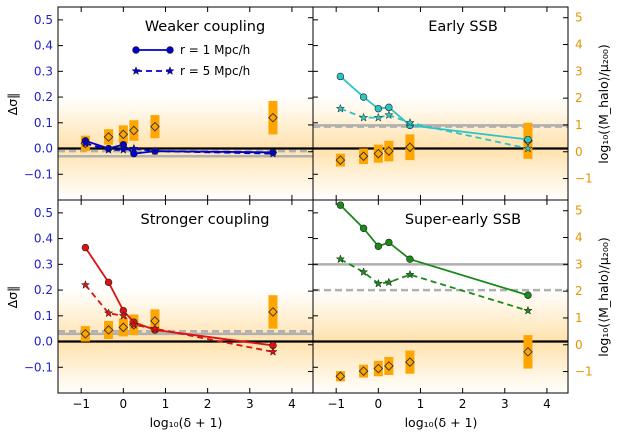 Image resolution: width=623 pixels, height=437 pixels. Describe the element at coordinates (12, 104) in the screenshot. I see `y-axis-label-left-top: Δσ∥` at that location.